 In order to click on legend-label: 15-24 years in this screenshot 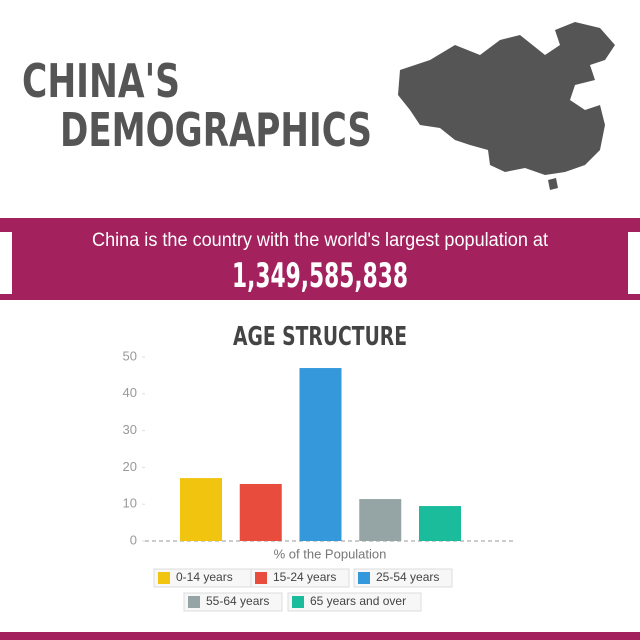, I will do `click(304, 577)`.